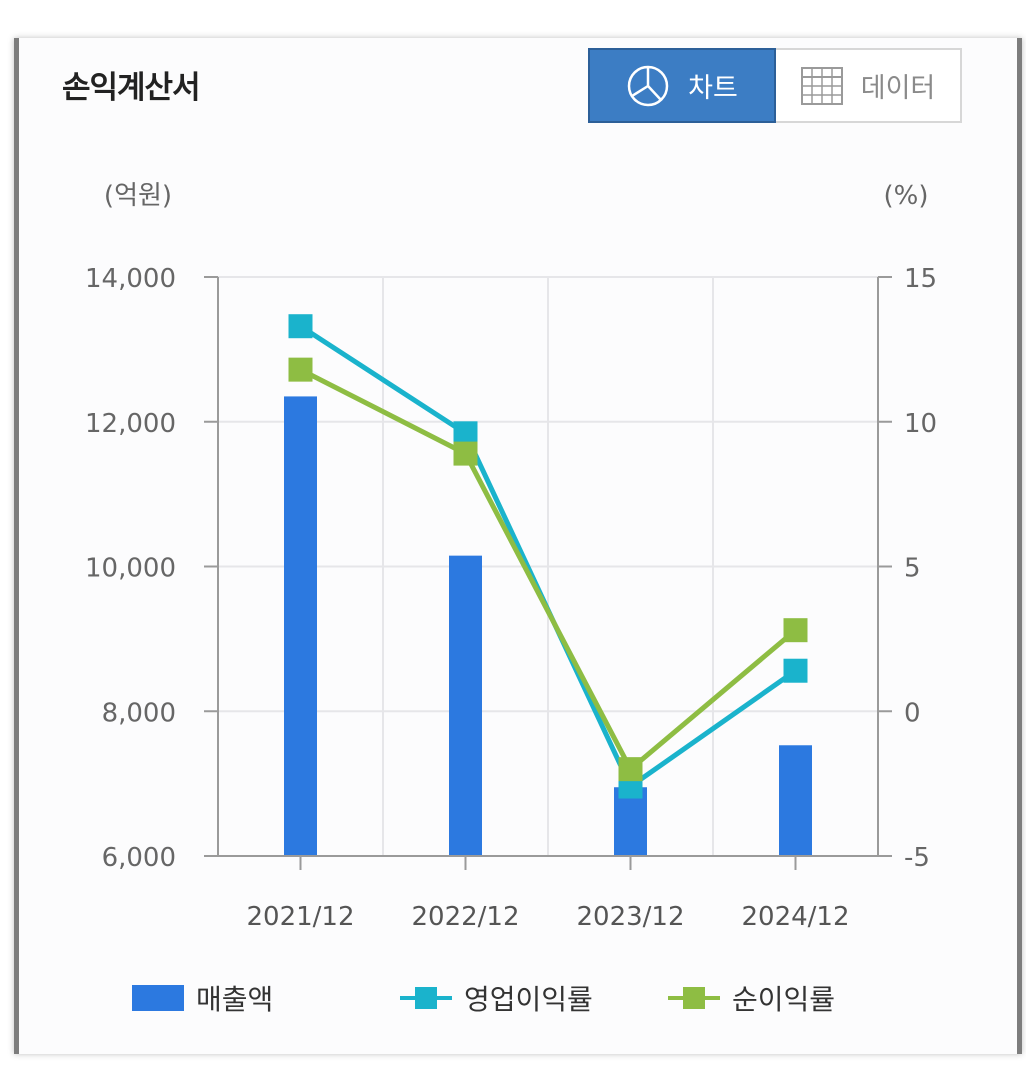  What do you see at coordinates (795, 917) in the screenshot?
I see `x-tick-label: 2024/12` at bounding box center [795, 917].